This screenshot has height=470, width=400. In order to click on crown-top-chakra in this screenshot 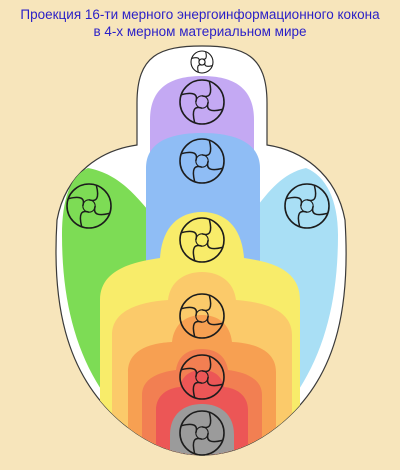, I will do `click(202, 62)`.